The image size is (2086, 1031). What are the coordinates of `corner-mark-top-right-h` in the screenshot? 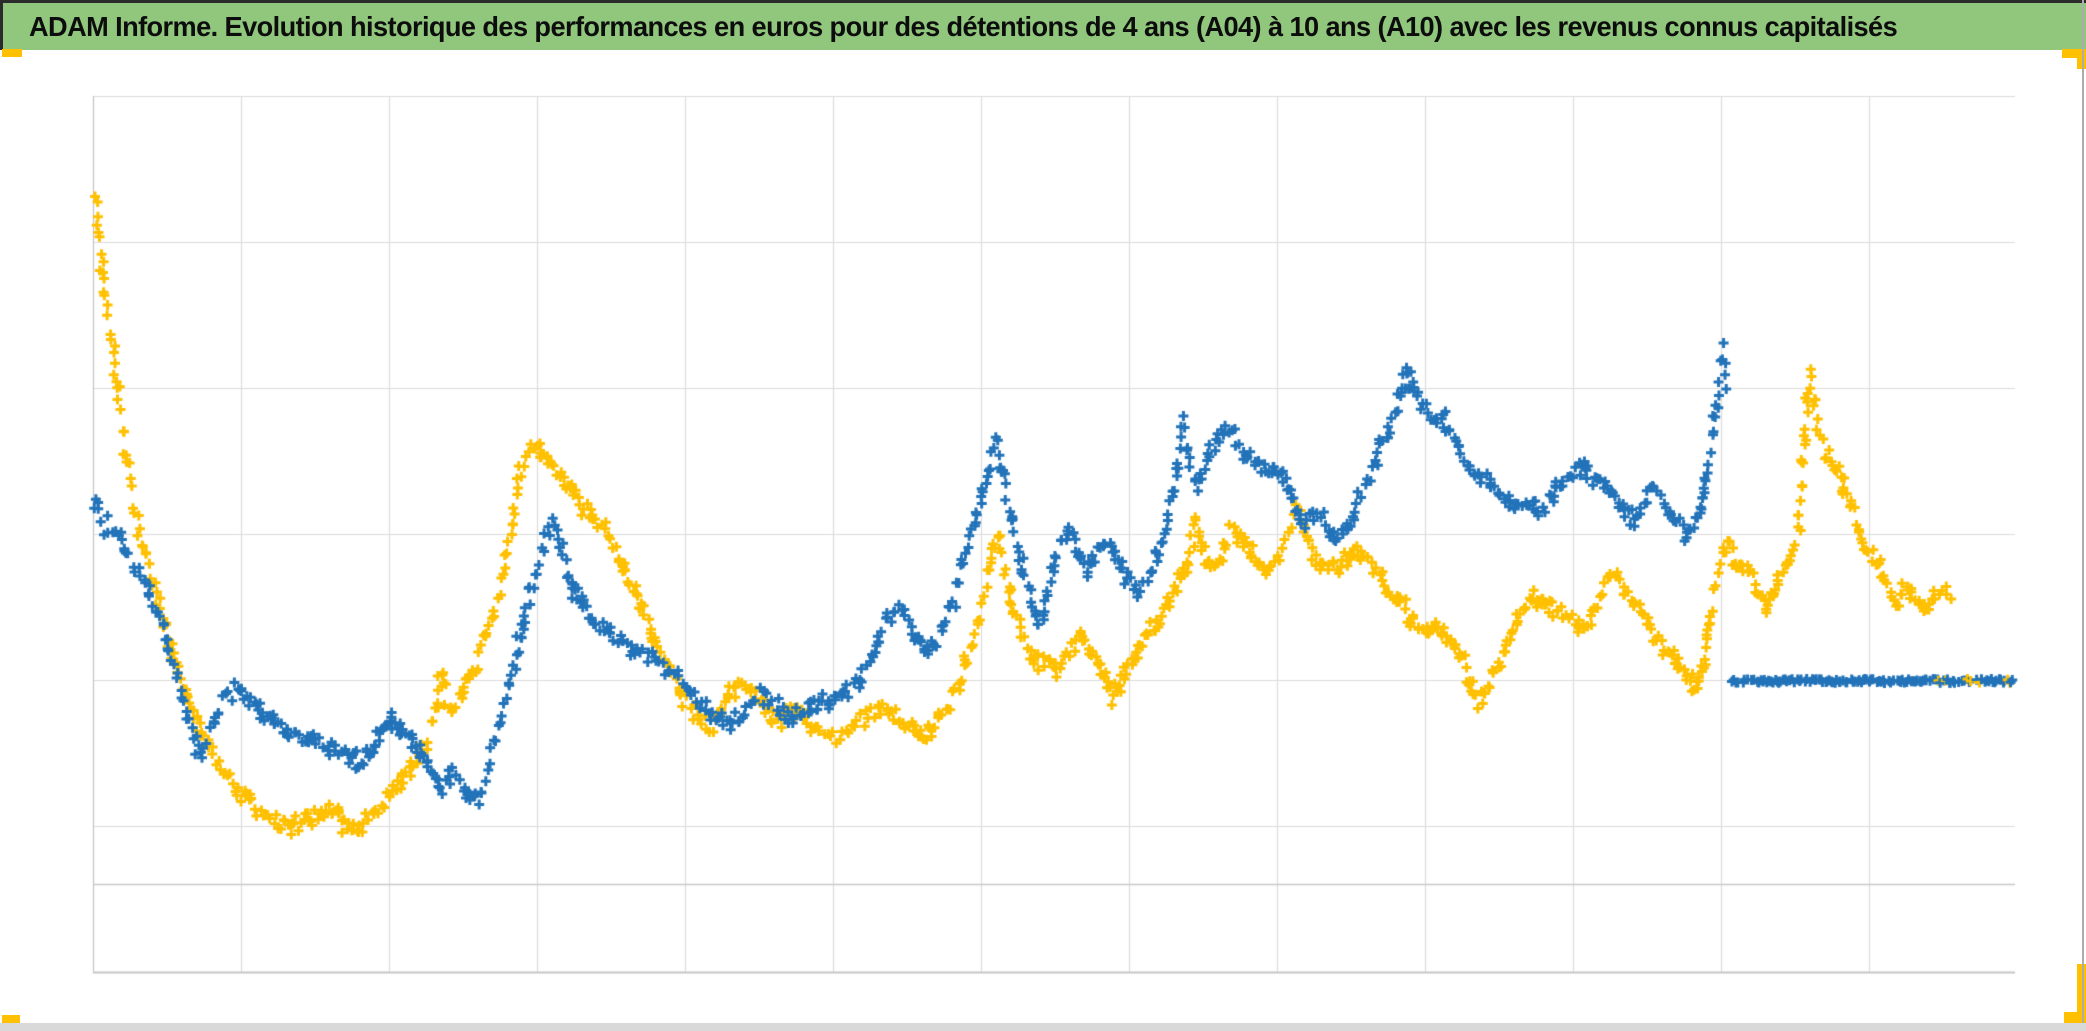 It's located at (2074, 53).